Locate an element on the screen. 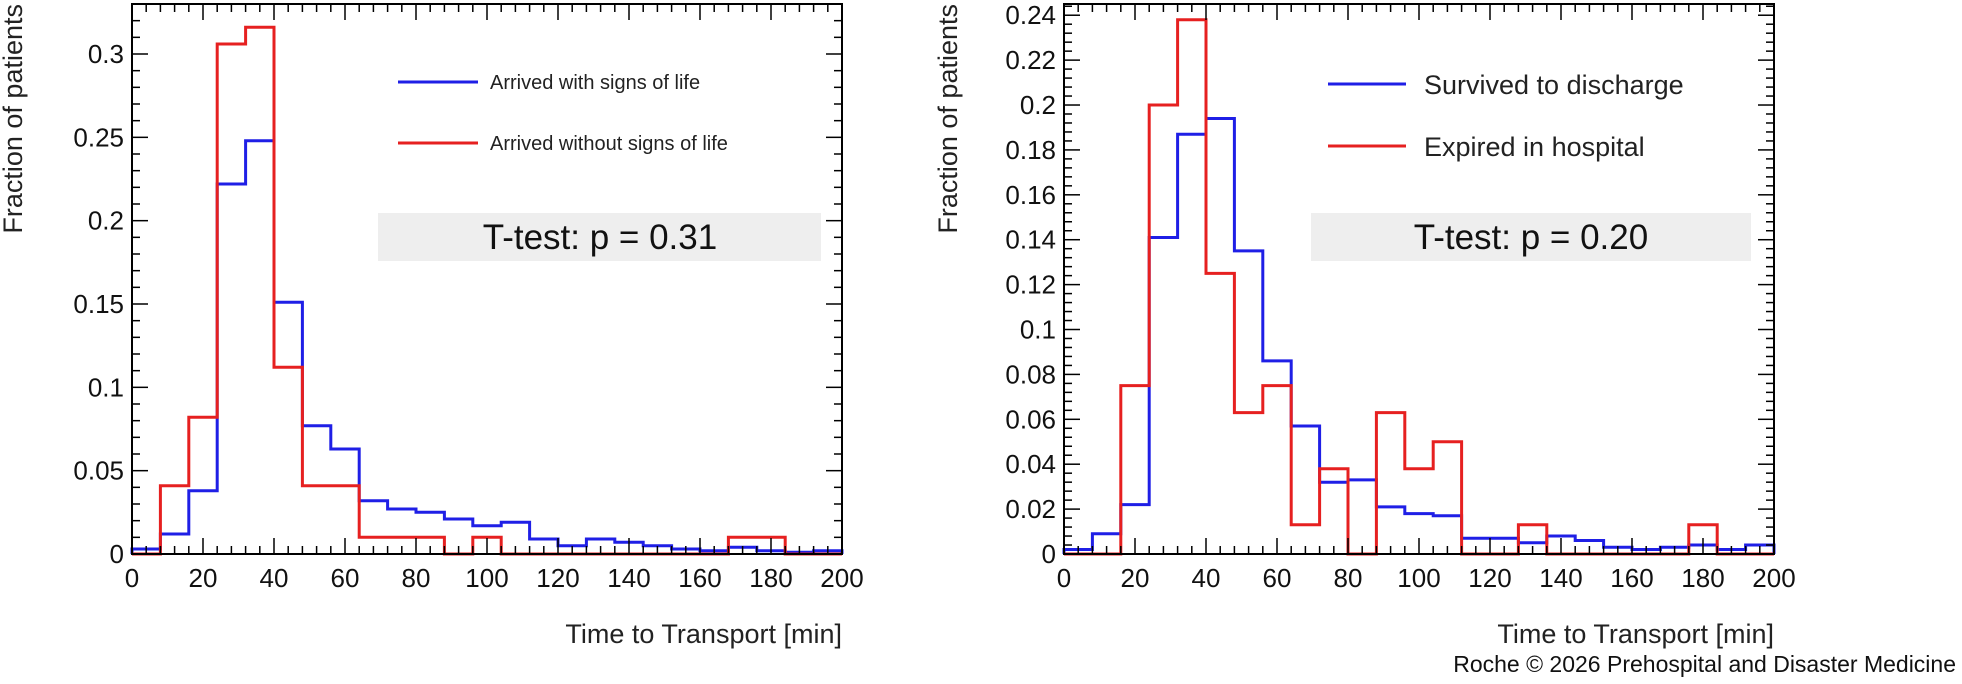 The width and height of the screenshot is (1962, 684). y-tick-labels: 0 0.05 0.1 0.15 0.2 0.25 0.3 is located at coordinates (98, 304).